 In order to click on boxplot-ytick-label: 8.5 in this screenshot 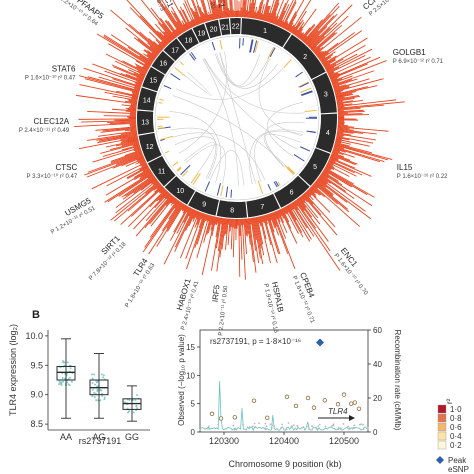, I will do `click(36, 424)`.